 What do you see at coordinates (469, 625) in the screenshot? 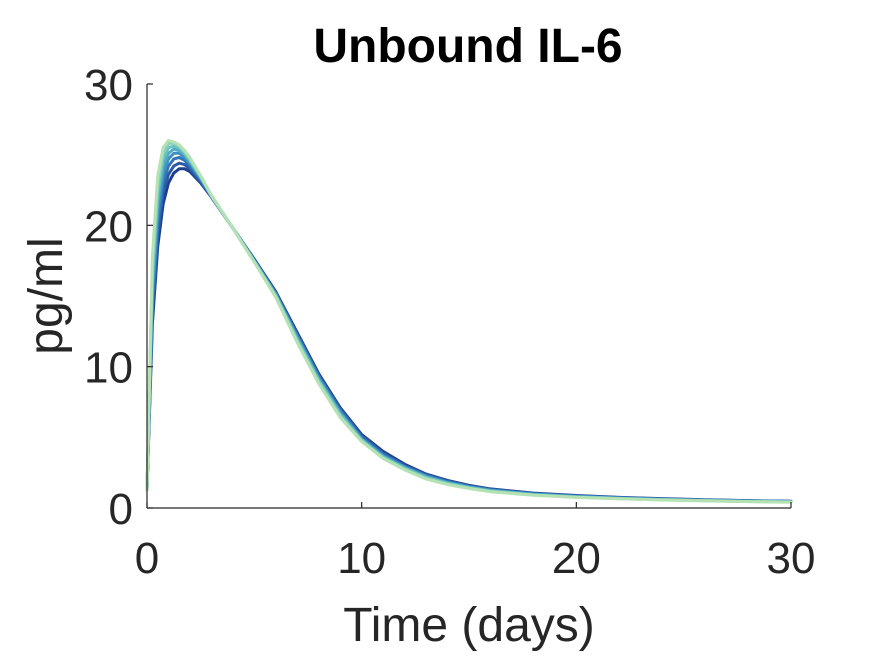
I see `x-axis-title: Time (days)` at bounding box center [469, 625].